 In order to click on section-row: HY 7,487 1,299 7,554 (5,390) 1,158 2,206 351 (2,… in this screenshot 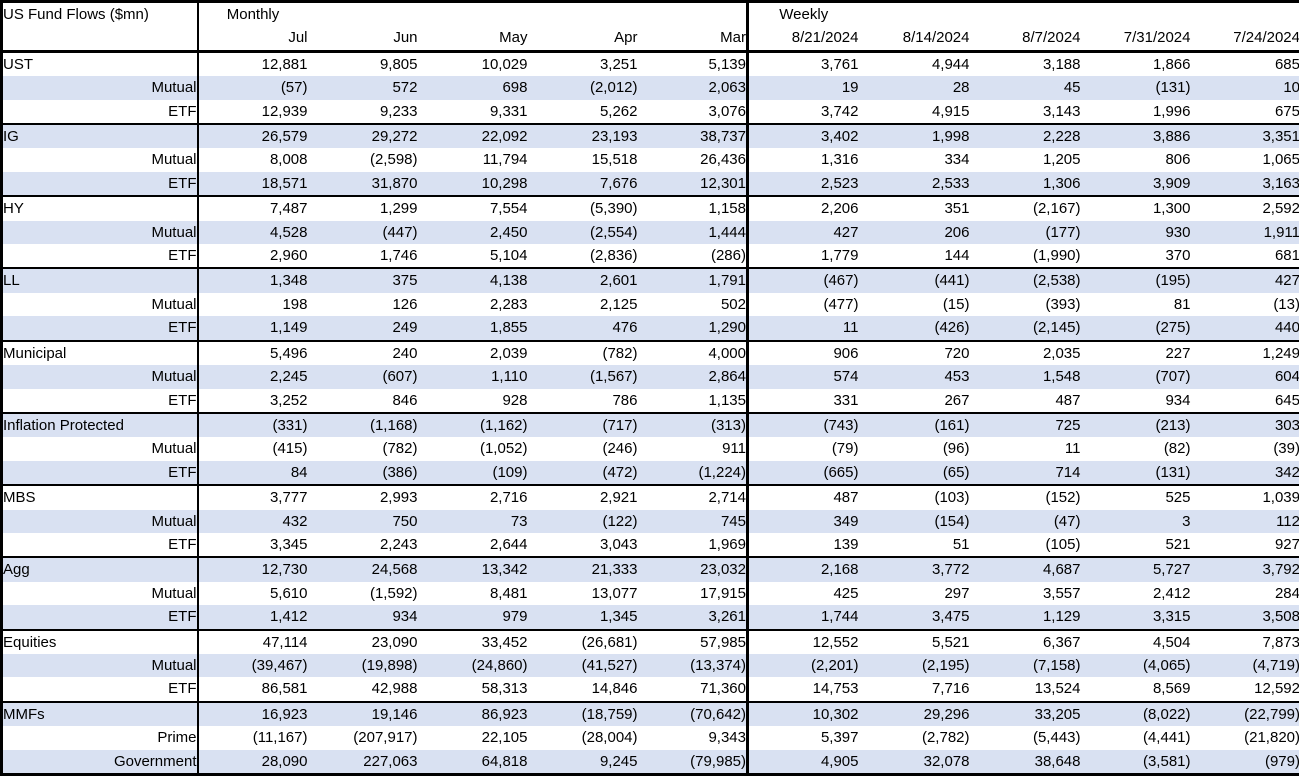, I will do `click(650, 208)`.